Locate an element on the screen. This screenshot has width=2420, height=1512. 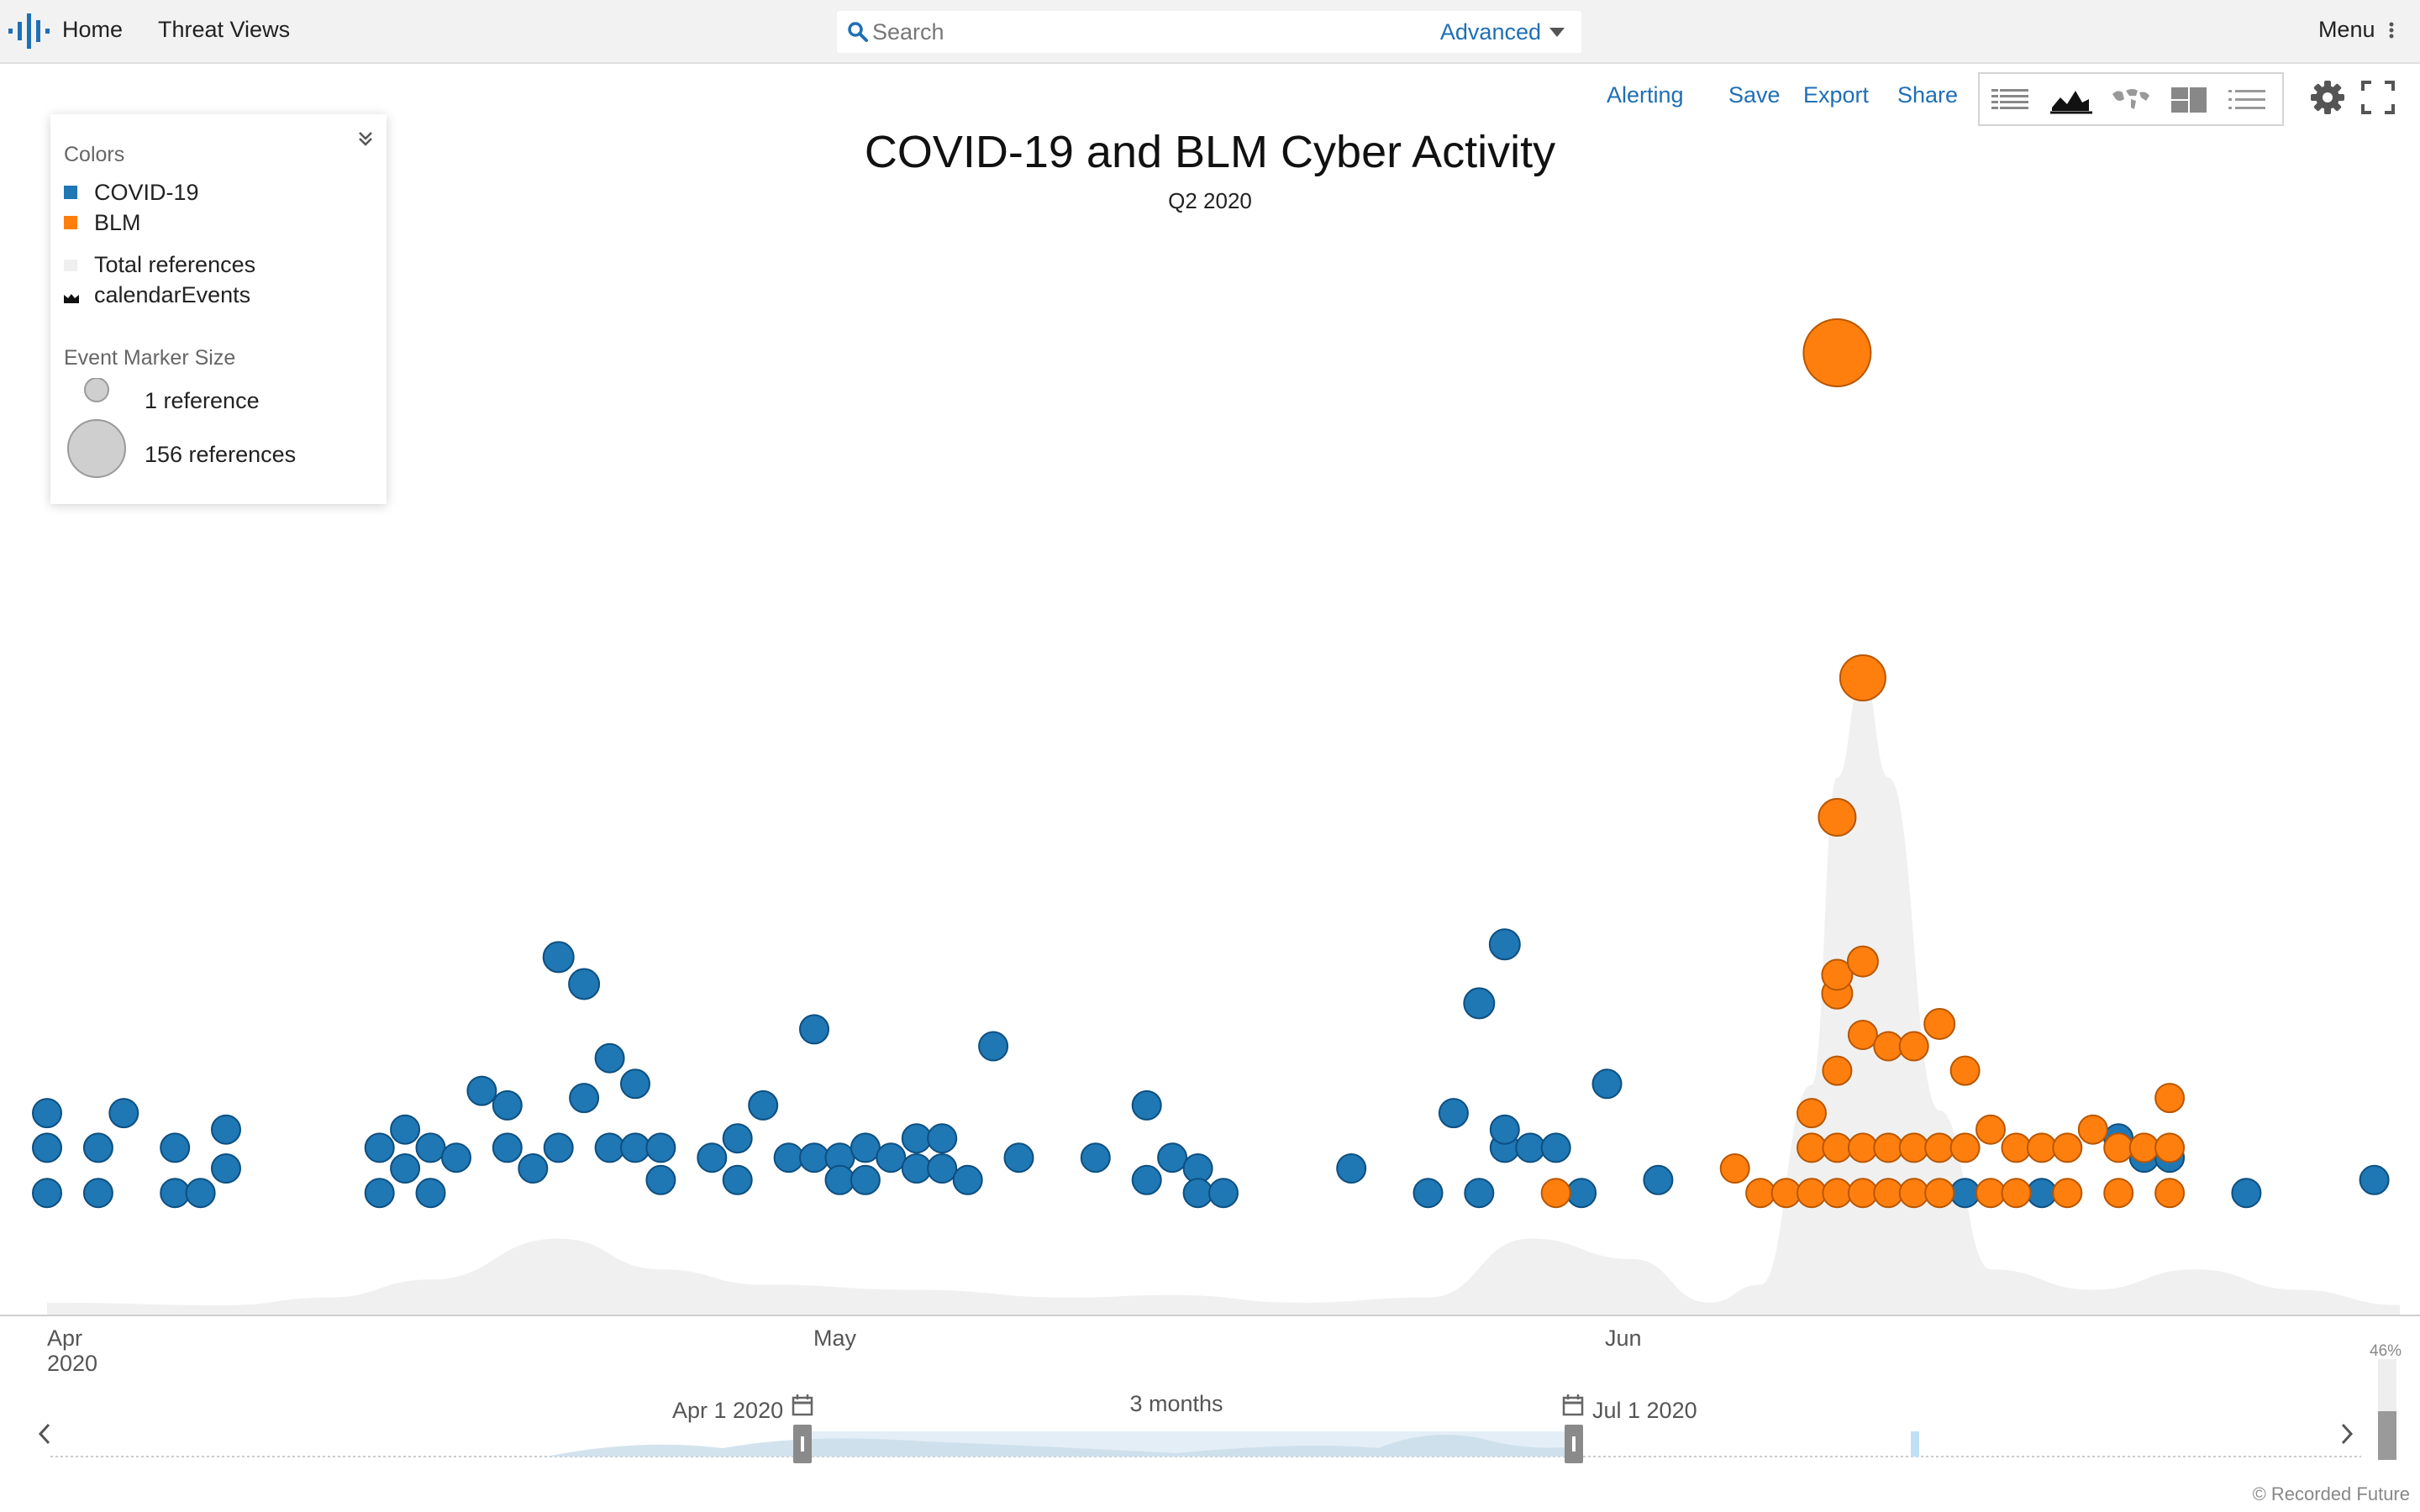
list-view-icon is located at coordinates (2247, 100).